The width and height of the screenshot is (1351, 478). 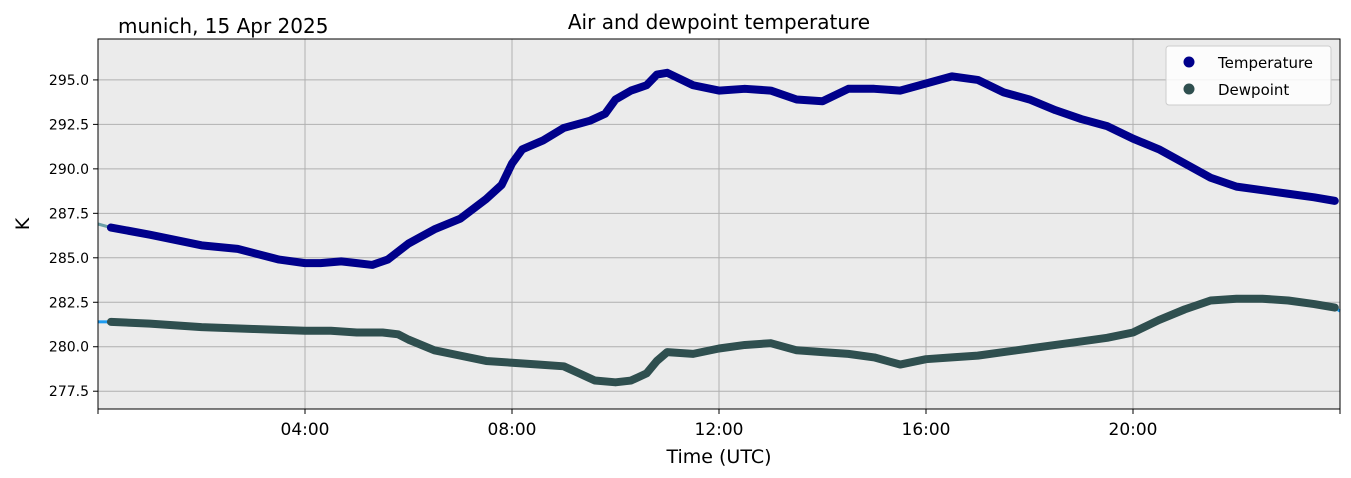 I want to click on y-tick-label: 295.0, so click(x=69, y=81).